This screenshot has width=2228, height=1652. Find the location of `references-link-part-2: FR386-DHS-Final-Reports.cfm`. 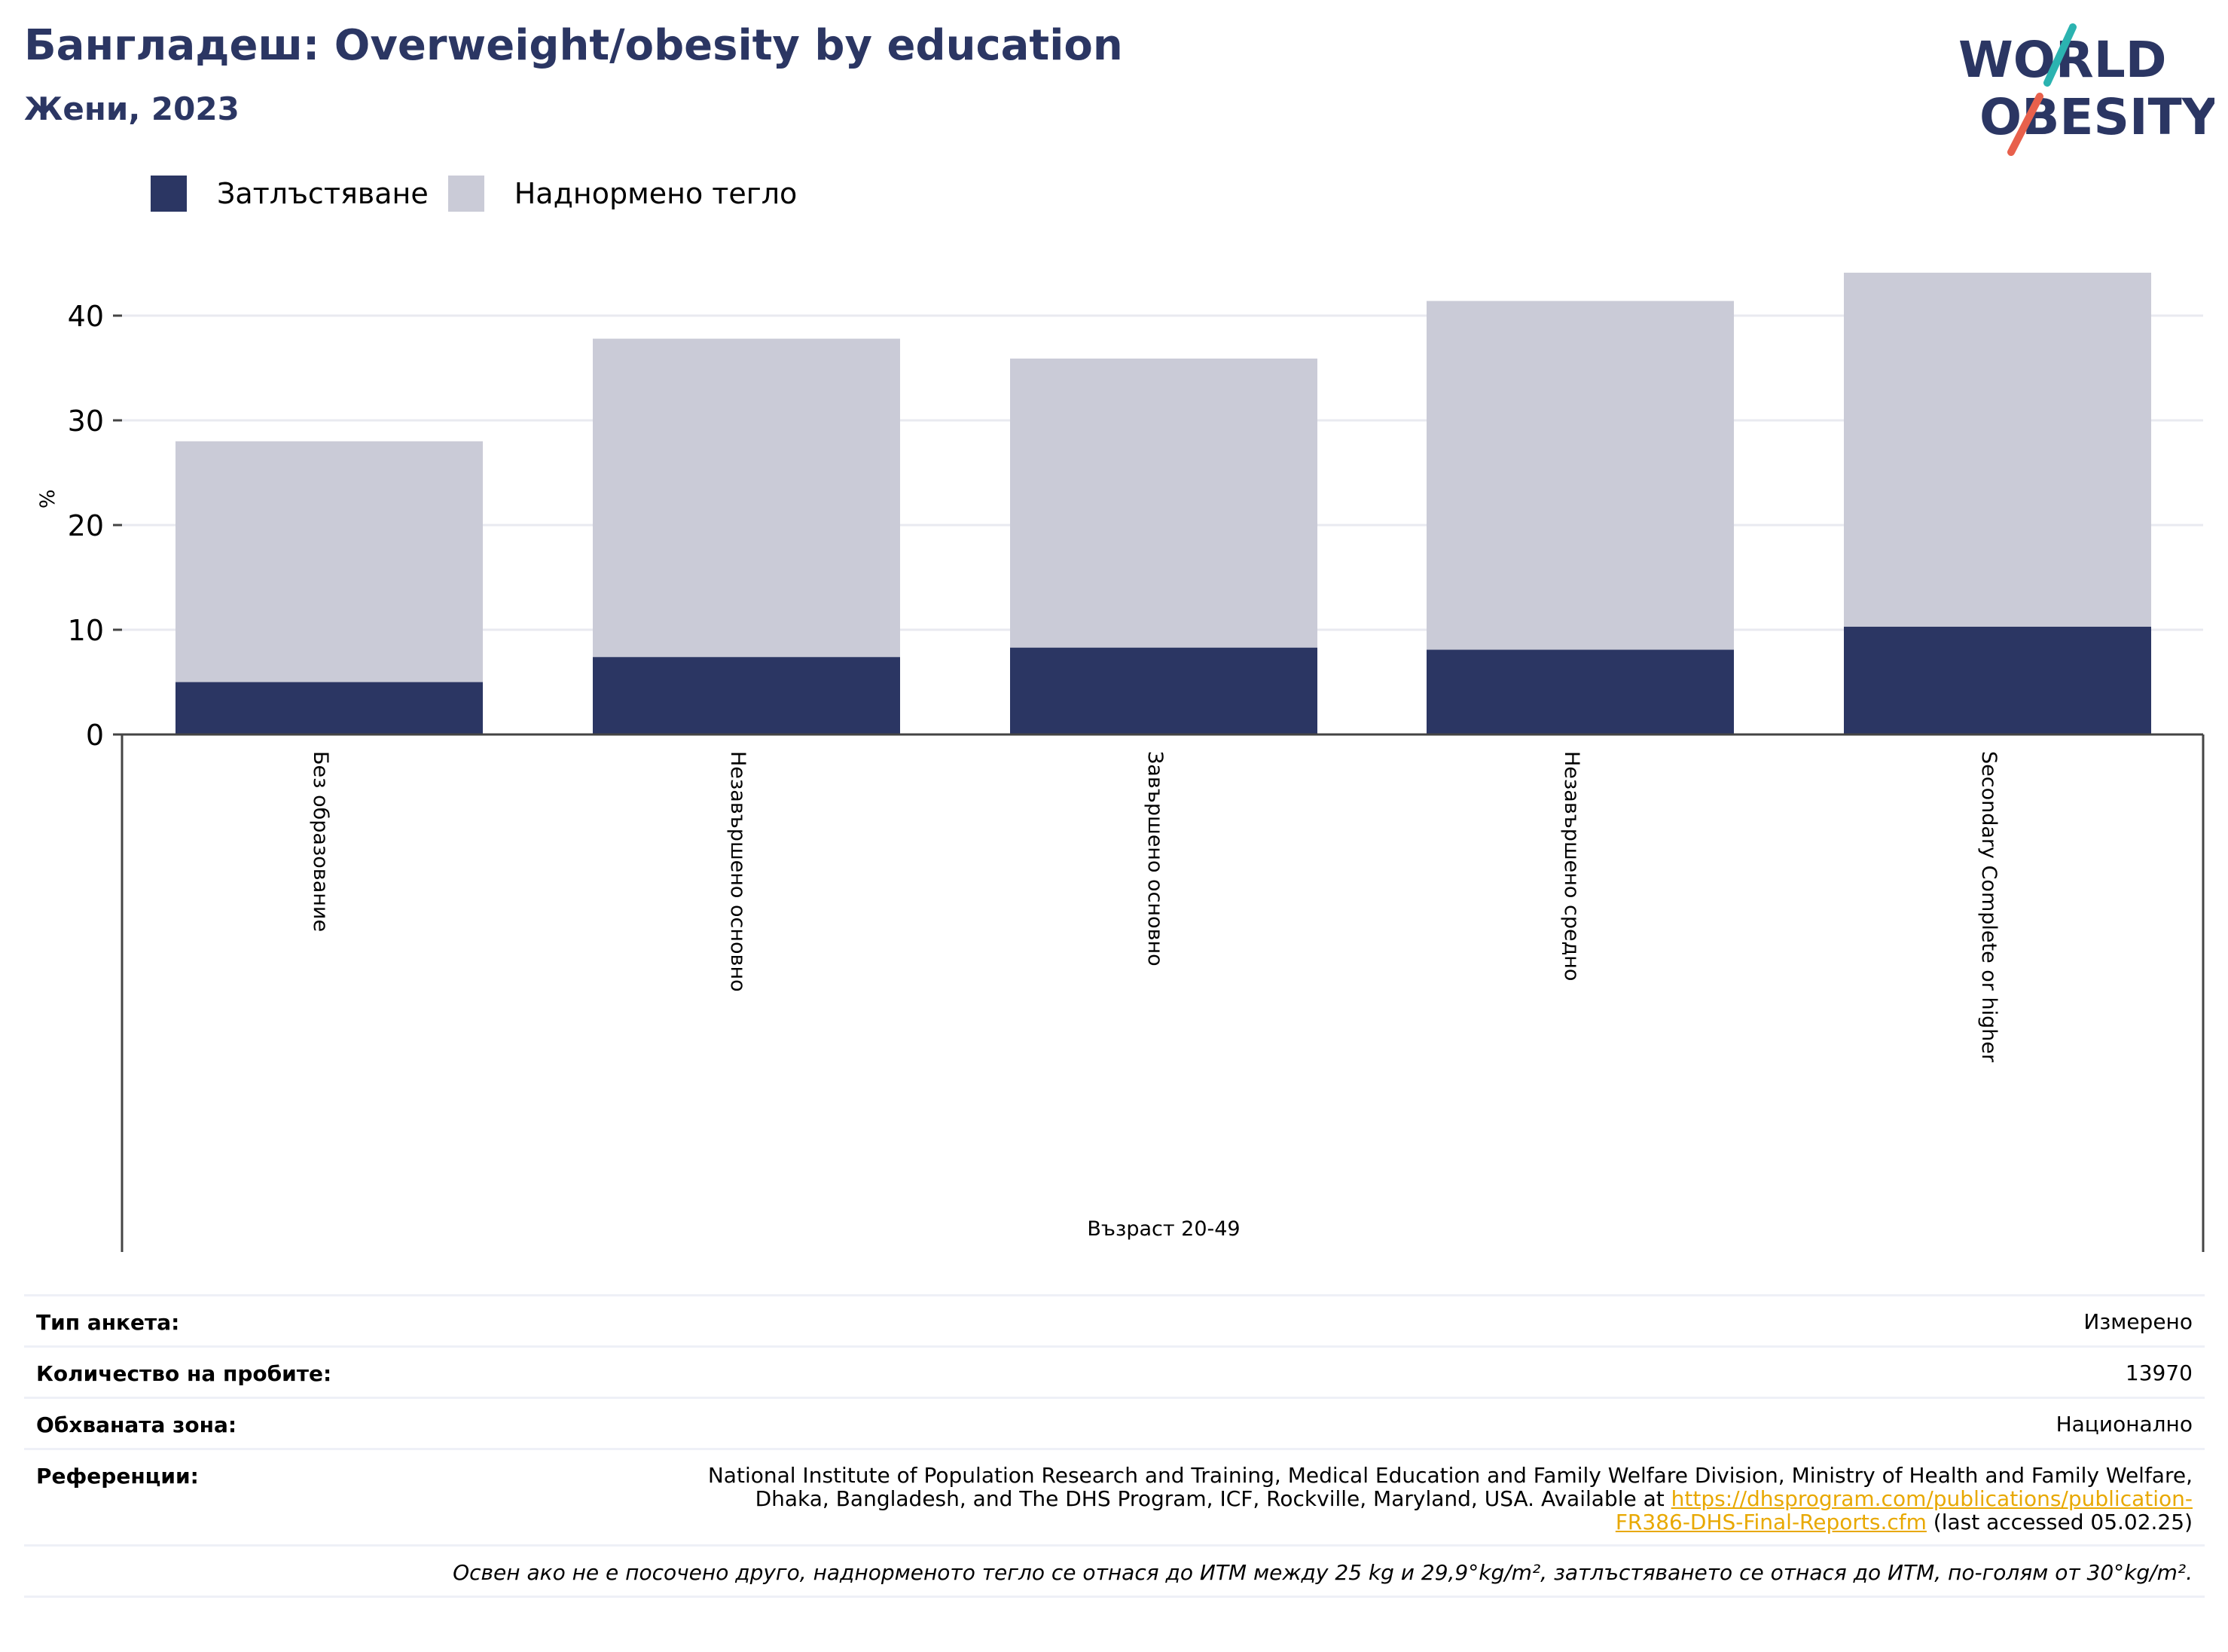

references-link-part-2: FR386-DHS-Final-Reports.cfm is located at coordinates (1771, 1522).